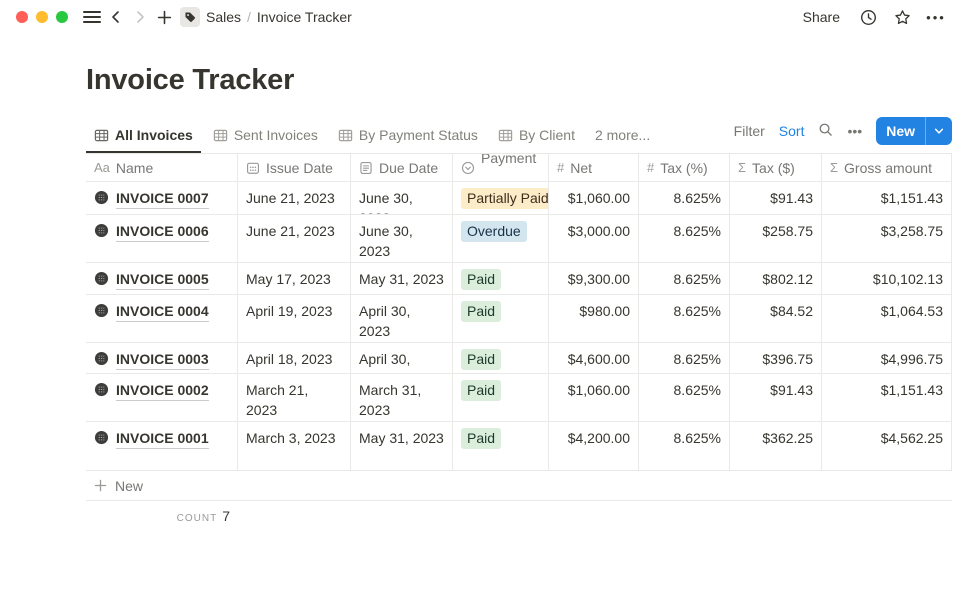 The image size is (960, 600). I want to click on invoice-title-link: INVOICE 0005, so click(162, 279).